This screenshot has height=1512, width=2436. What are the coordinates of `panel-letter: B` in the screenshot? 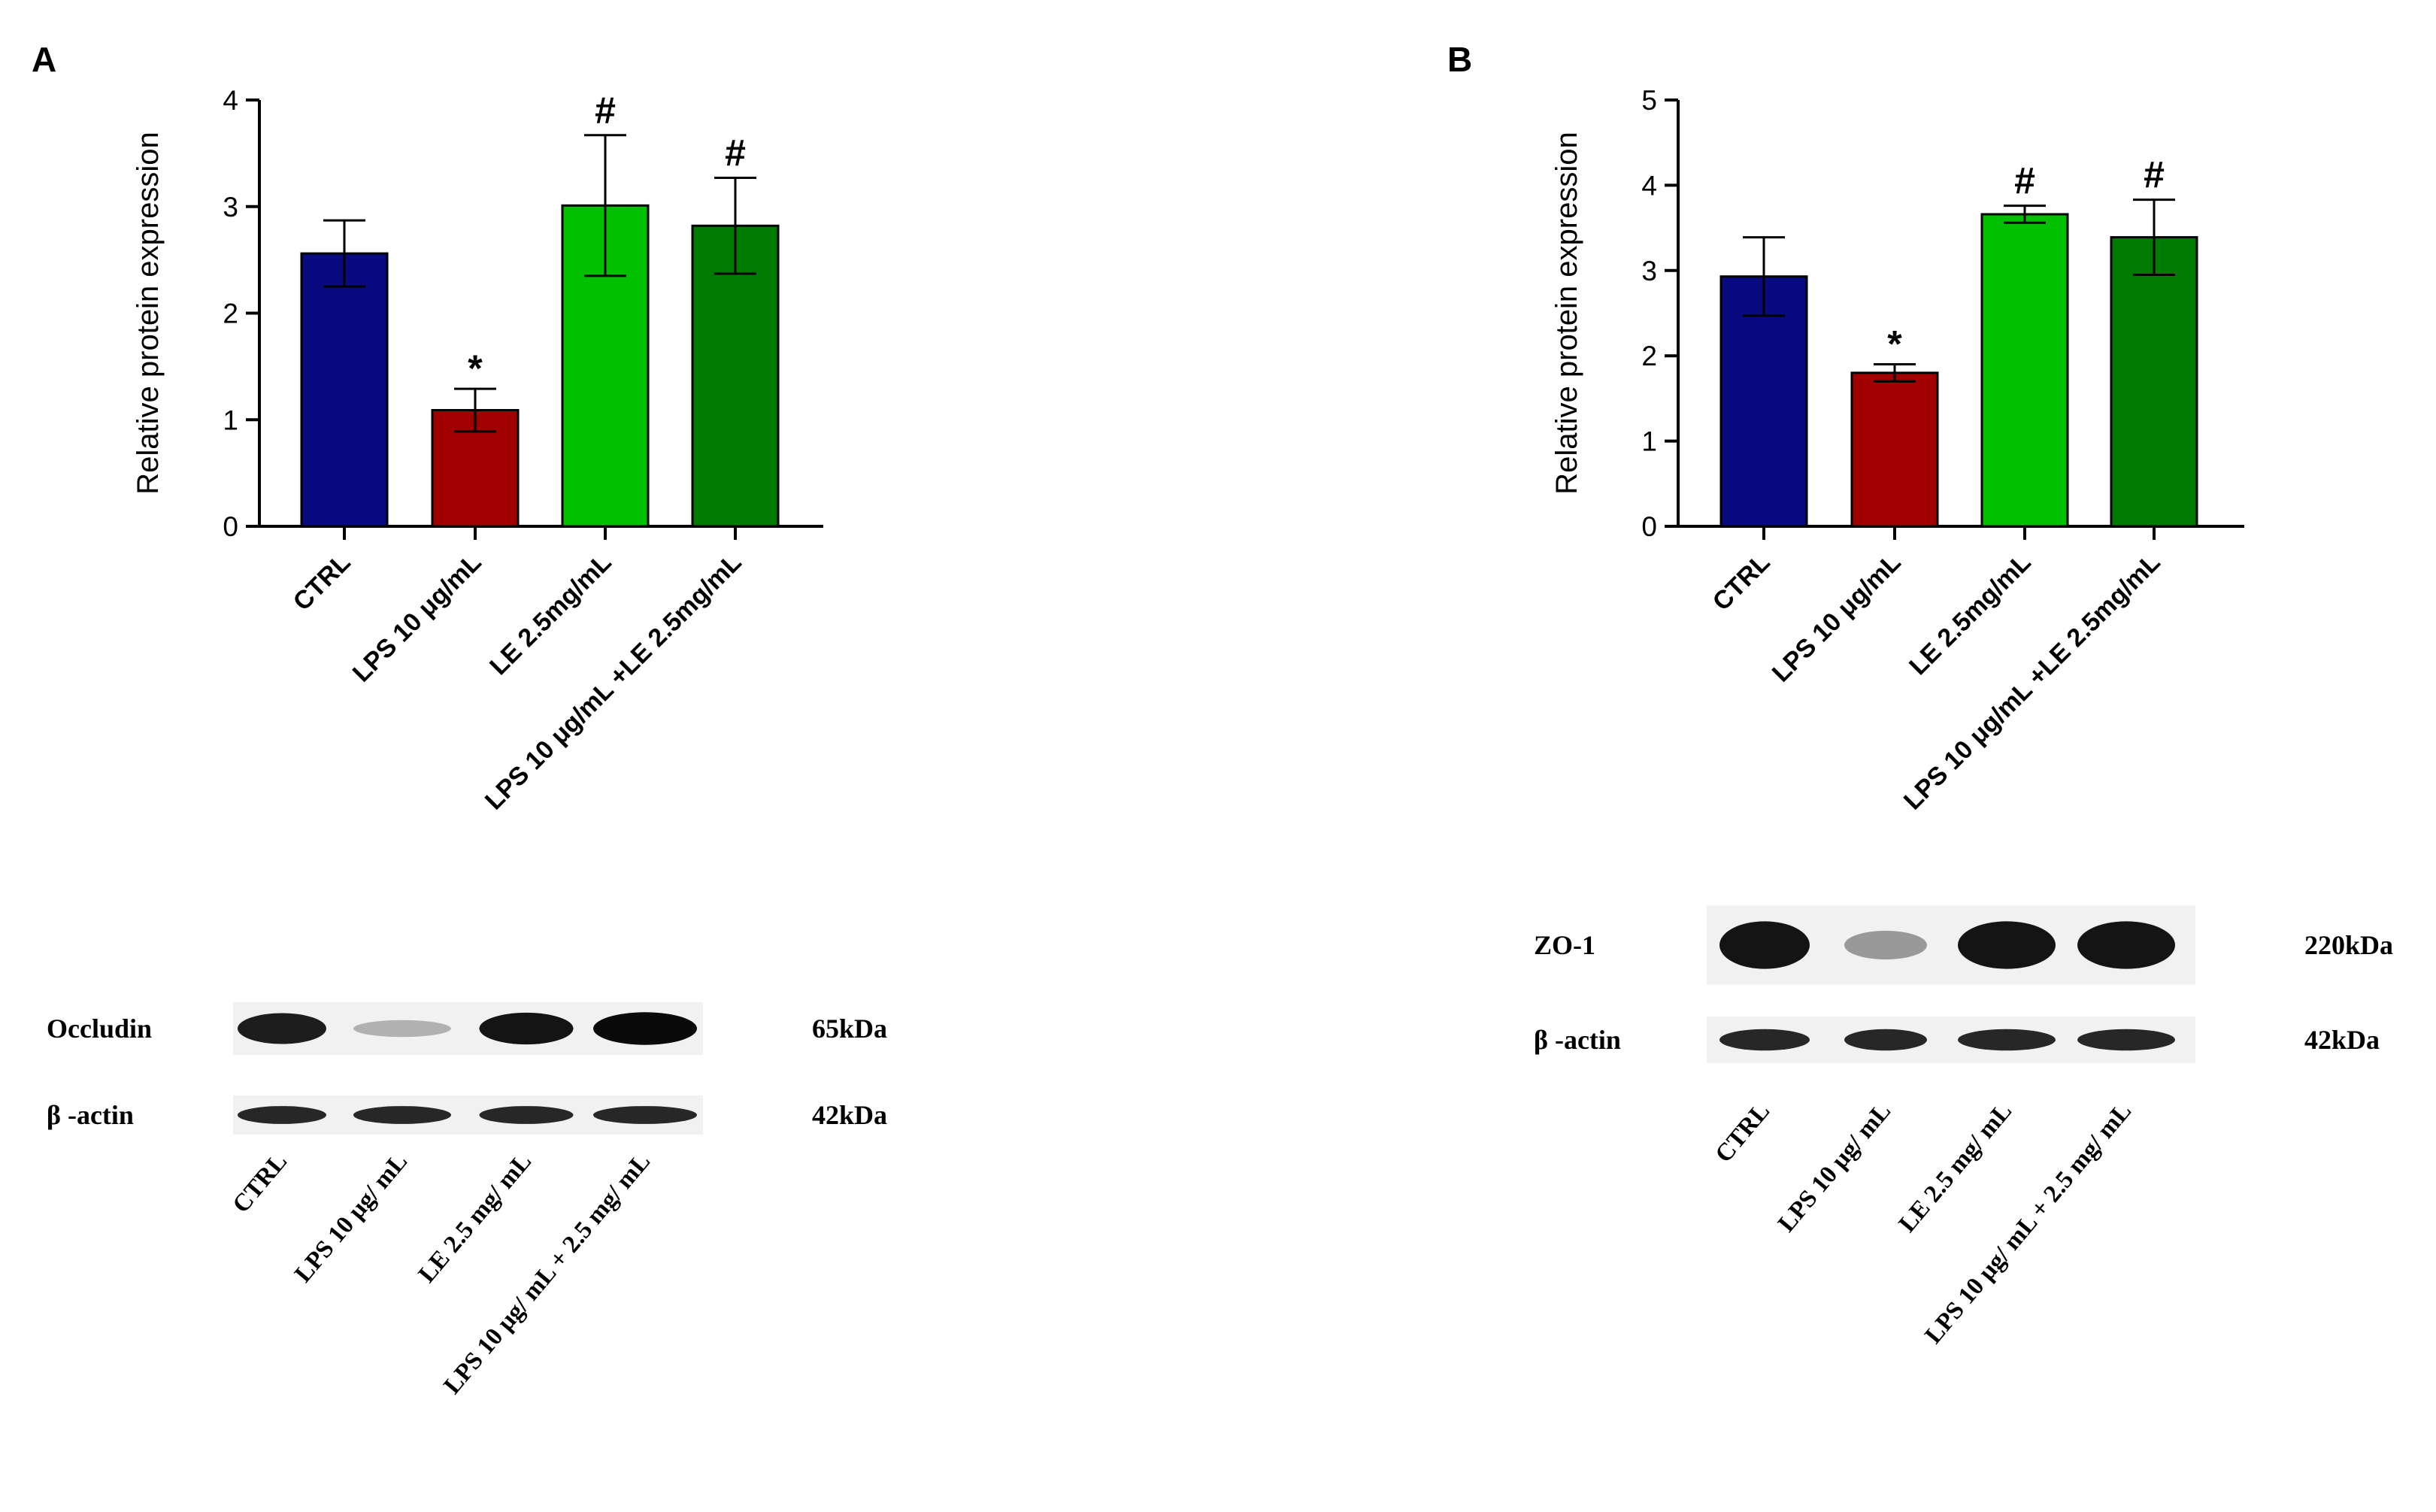 It's located at (1459, 59).